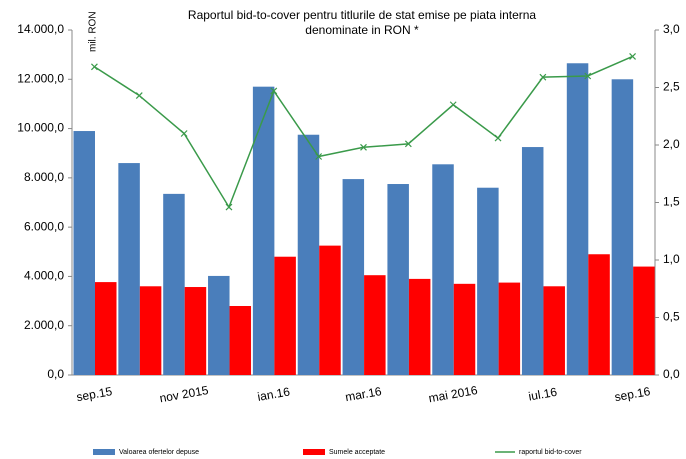  What do you see at coordinates (671, 317) in the screenshot?
I see `y2-tick-label: 0,5` at bounding box center [671, 317].